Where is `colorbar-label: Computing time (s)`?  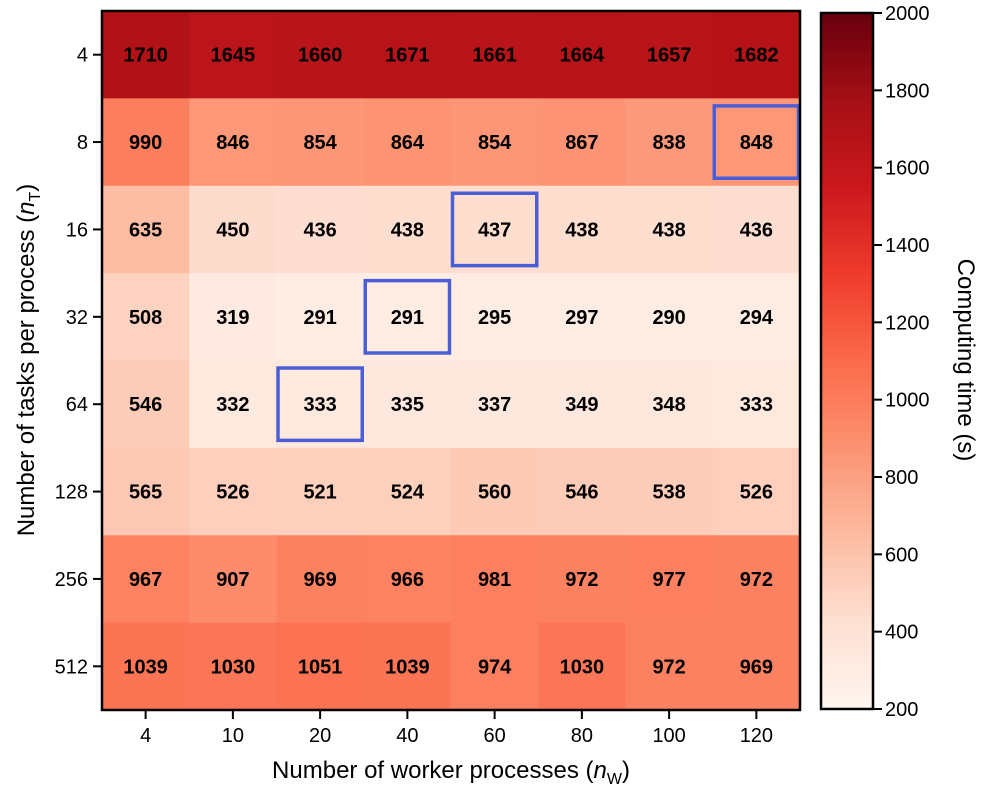 colorbar-label: Computing time (s) is located at coordinates (965, 360).